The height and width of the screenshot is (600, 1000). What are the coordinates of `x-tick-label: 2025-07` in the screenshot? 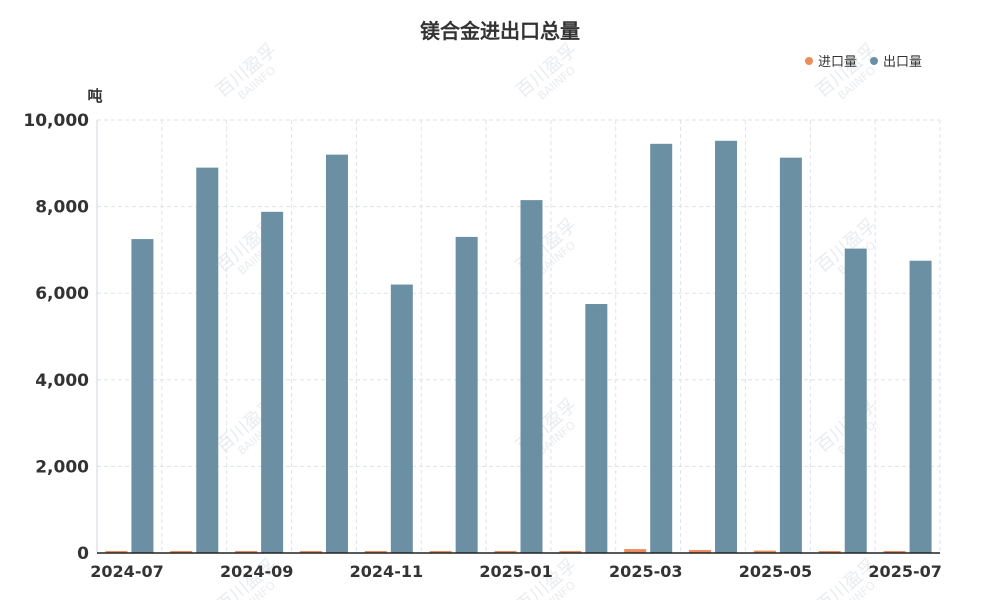 It's located at (904, 571).